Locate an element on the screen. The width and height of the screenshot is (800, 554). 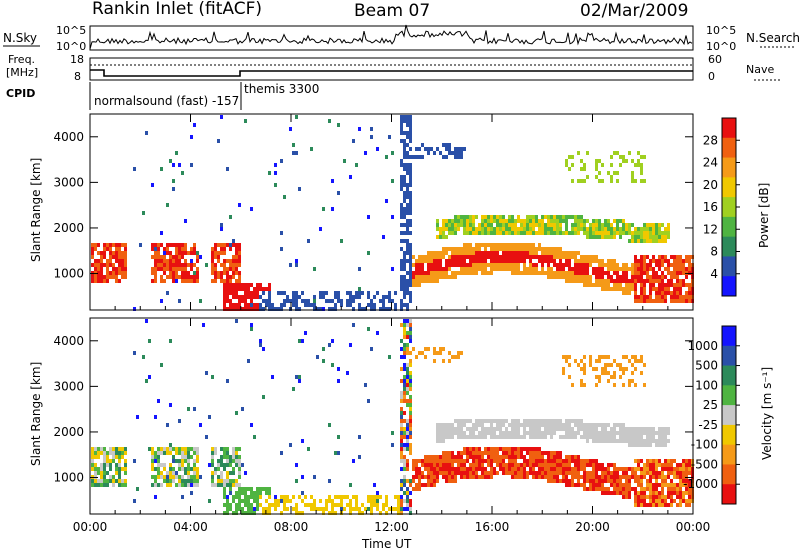
xtick-label: 16:00 is located at coordinates (492, 527).